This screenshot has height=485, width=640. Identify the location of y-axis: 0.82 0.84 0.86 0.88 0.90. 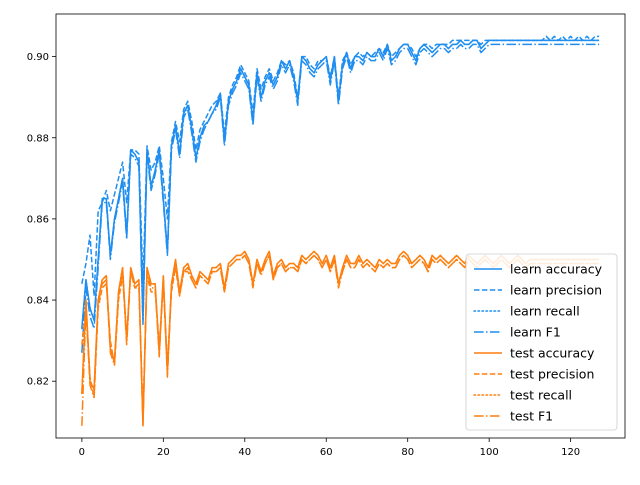
(41, 220).